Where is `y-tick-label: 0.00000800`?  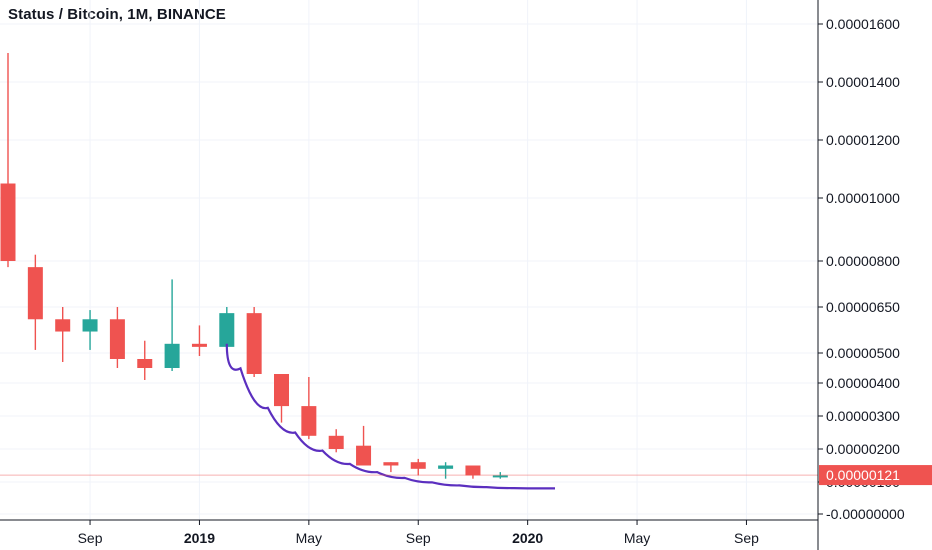
y-tick-label: 0.00000800 is located at coordinates (863, 261).